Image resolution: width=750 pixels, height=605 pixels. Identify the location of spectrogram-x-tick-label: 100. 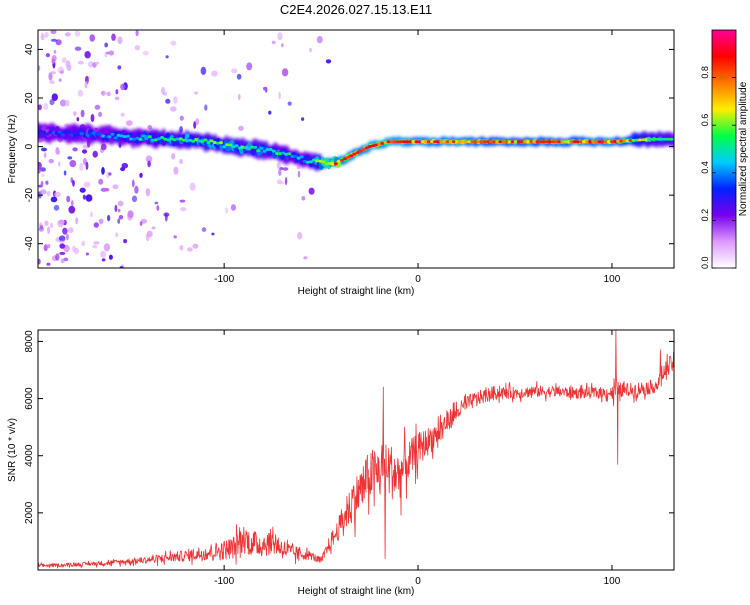
(612, 279).